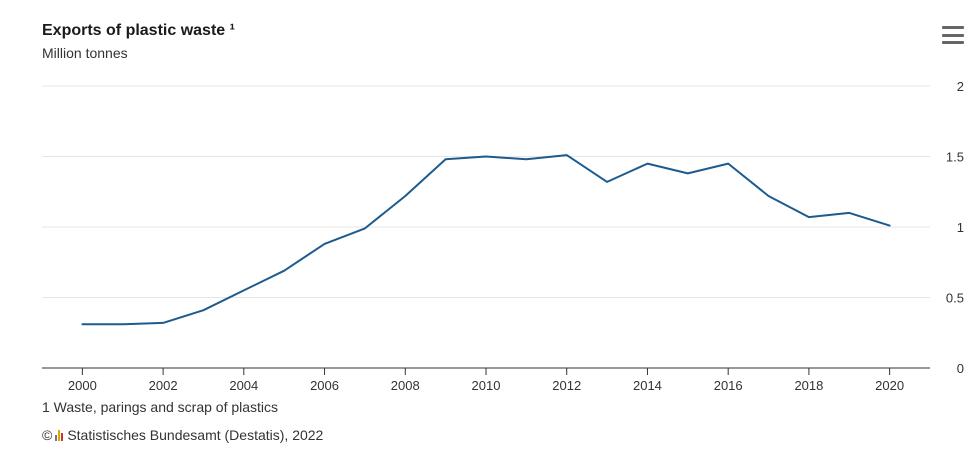 The height and width of the screenshot is (451, 980). I want to click on x-tick-label: 2010, so click(486, 385).